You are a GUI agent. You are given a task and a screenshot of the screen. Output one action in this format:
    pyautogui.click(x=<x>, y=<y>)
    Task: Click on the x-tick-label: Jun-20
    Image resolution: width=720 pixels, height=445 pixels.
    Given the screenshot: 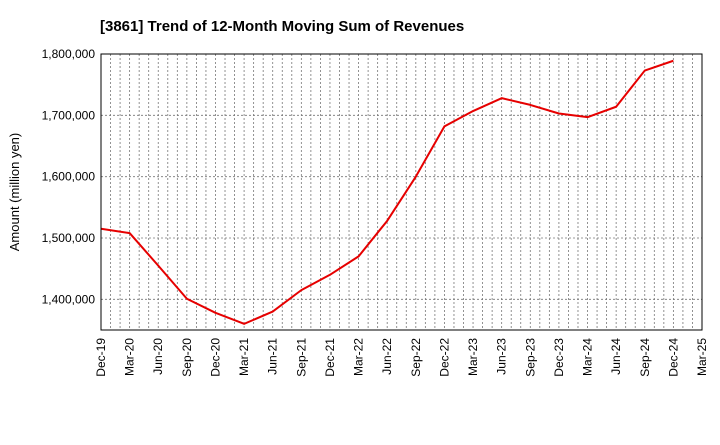 What is the action you would take?
    pyautogui.click(x=158, y=356)
    